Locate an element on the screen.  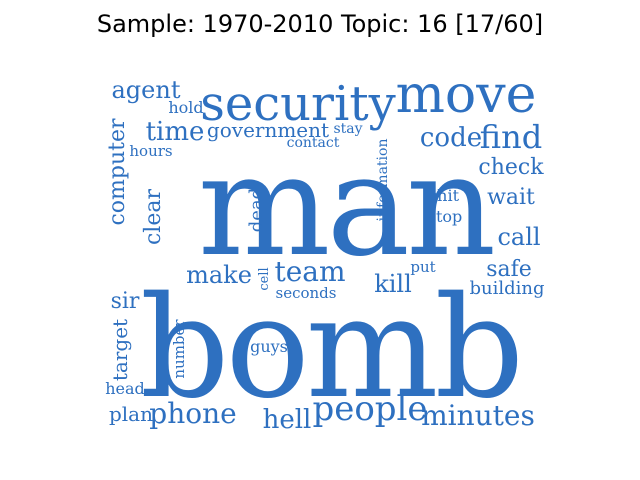
word-hold: hold is located at coordinates (185, 107).